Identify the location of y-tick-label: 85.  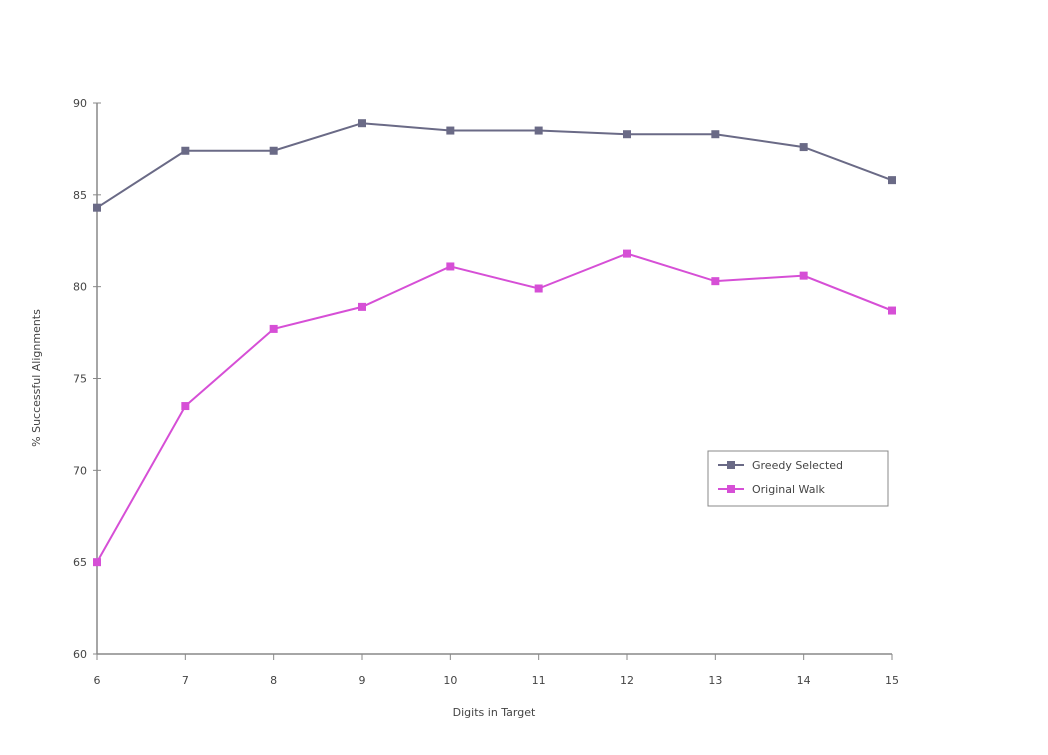
(80, 195).